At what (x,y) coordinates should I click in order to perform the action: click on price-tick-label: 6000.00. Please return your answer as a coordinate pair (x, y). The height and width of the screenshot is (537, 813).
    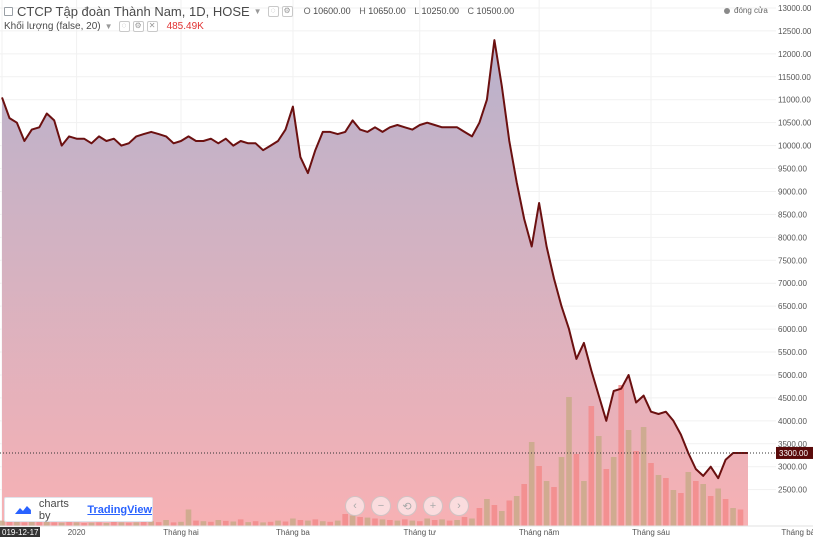
    Looking at the image, I should click on (792, 329).